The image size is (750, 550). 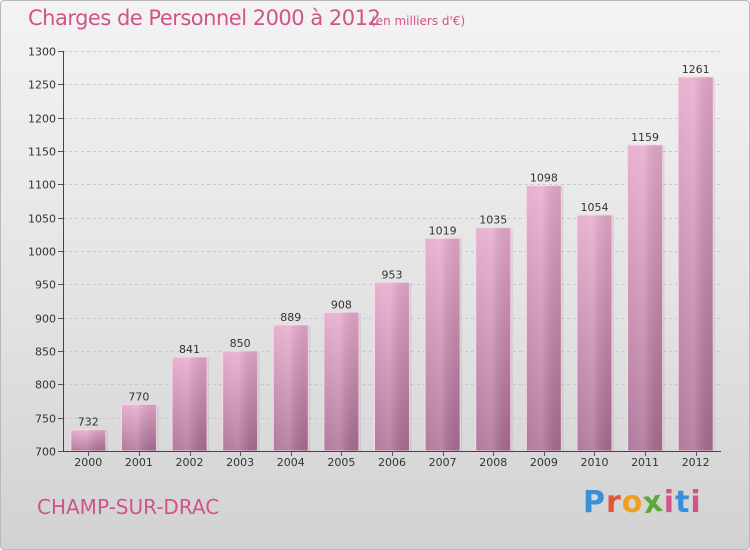 What do you see at coordinates (42, 52) in the screenshot?
I see `y-tick-label: 1300` at bounding box center [42, 52].